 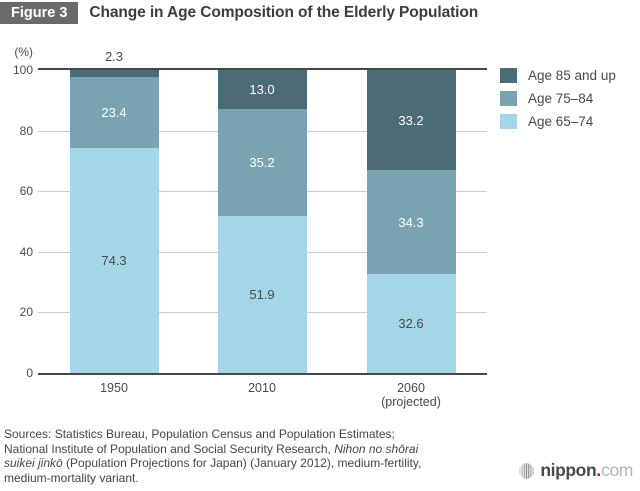 I want to click on y-tick-label-80: 80, so click(x=26, y=130).